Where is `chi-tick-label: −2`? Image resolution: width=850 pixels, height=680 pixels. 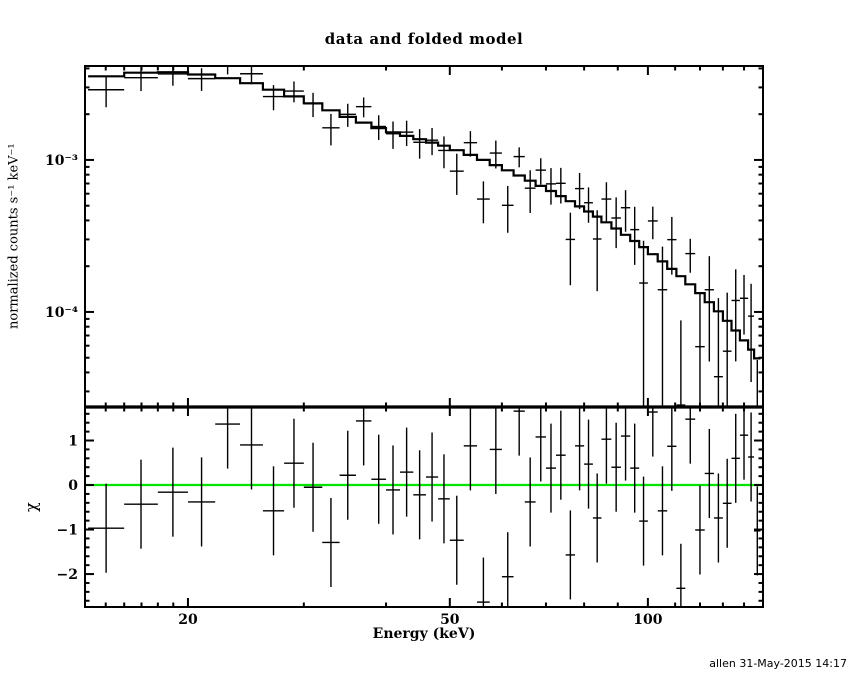 chi-tick-label: −2 is located at coordinates (67, 575).